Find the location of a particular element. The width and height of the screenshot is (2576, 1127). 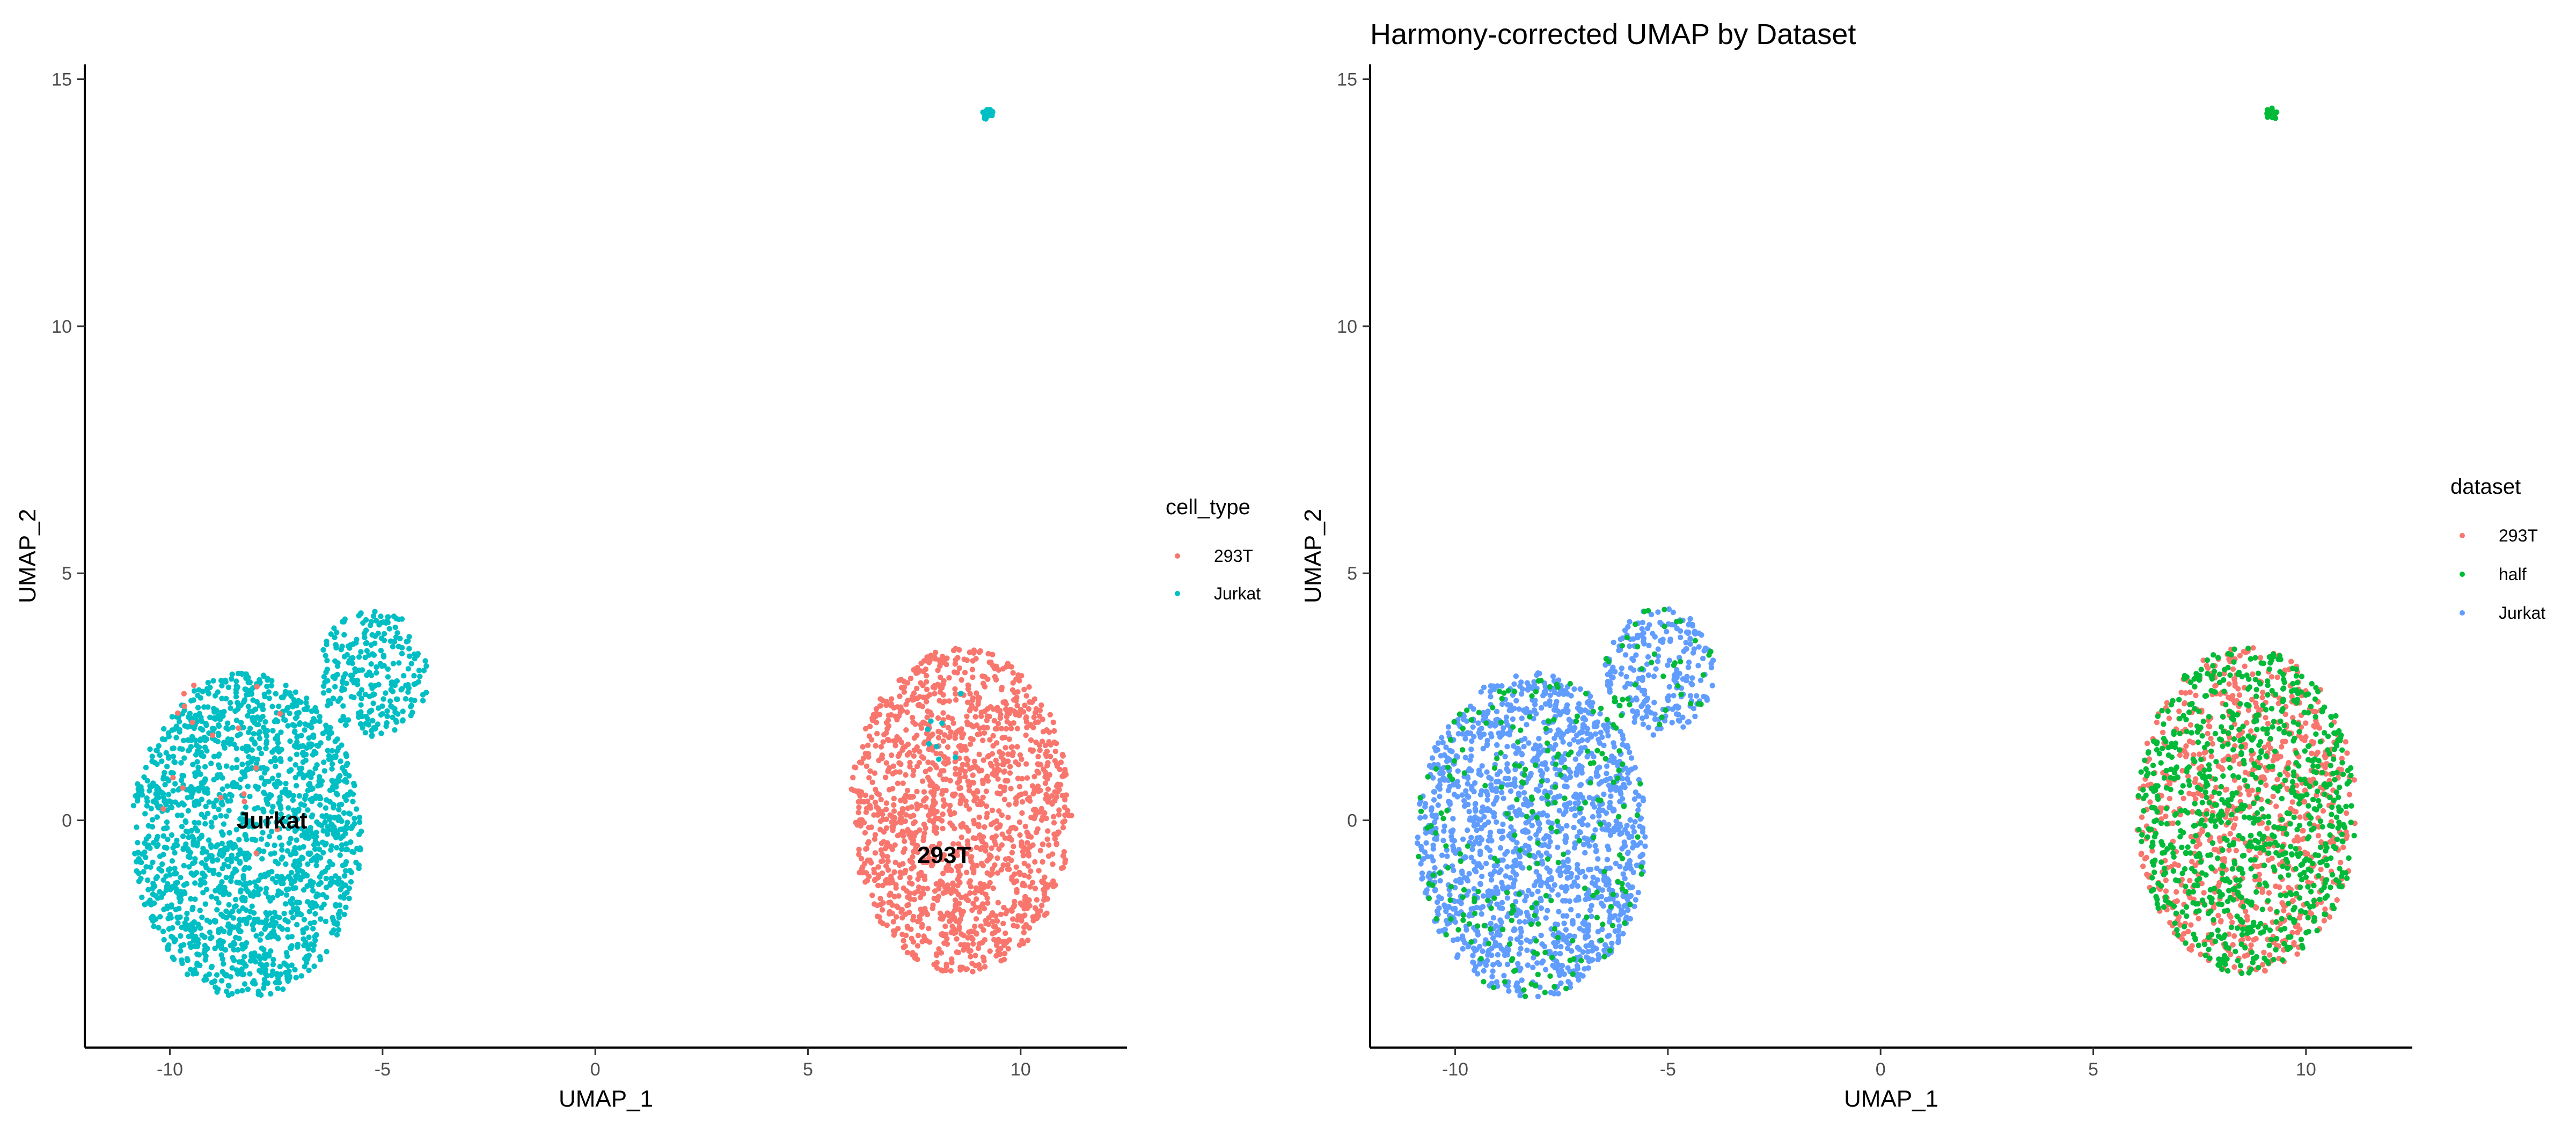

y-tick-label: 15 is located at coordinates (62, 80).